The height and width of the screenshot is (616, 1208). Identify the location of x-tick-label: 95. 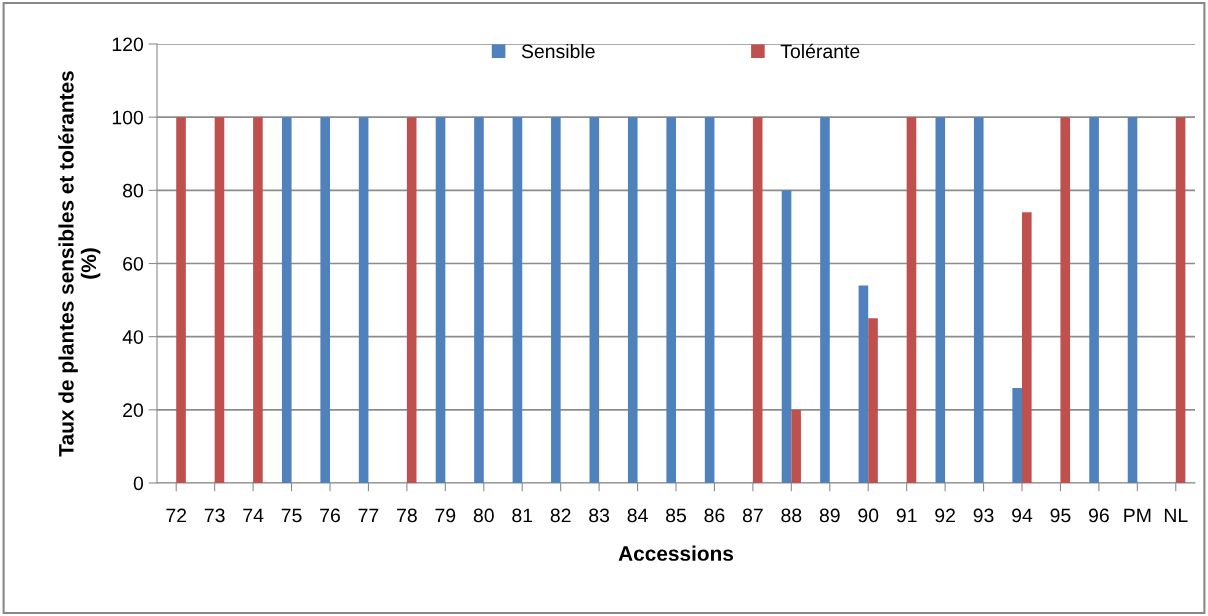
(1060, 515).